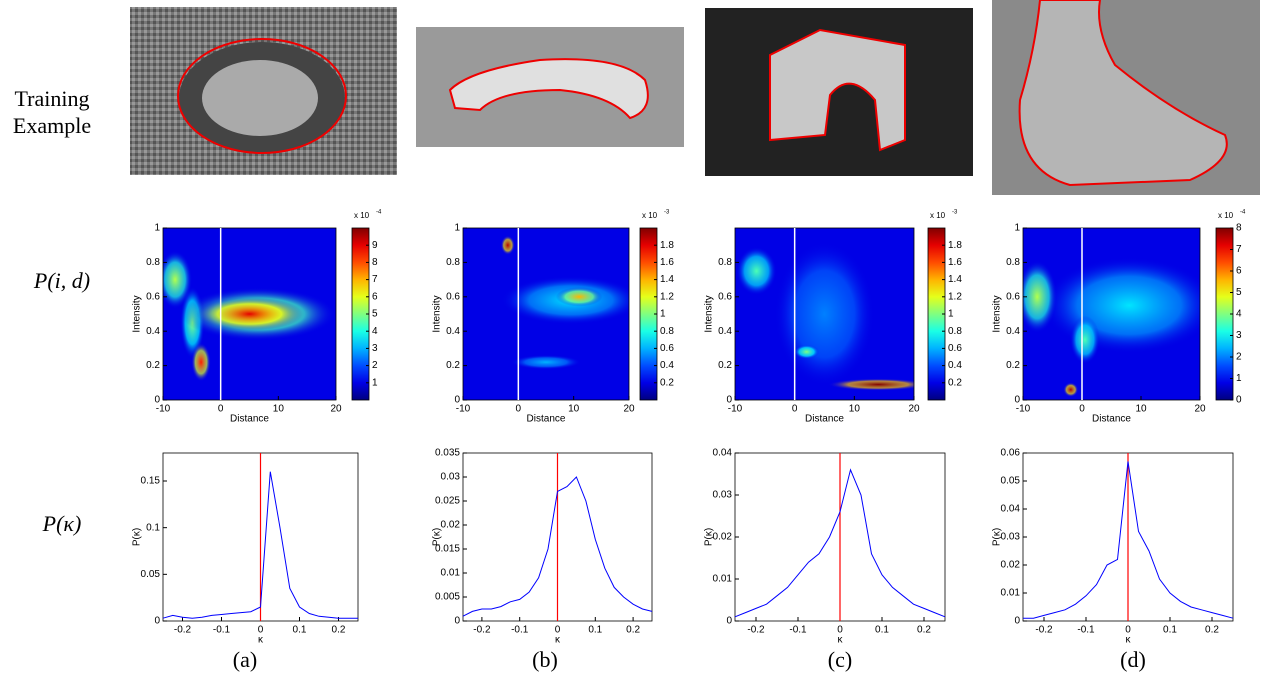  What do you see at coordinates (375, 314) in the screenshot?
I see `colorbar-tick-label: 5` at bounding box center [375, 314].